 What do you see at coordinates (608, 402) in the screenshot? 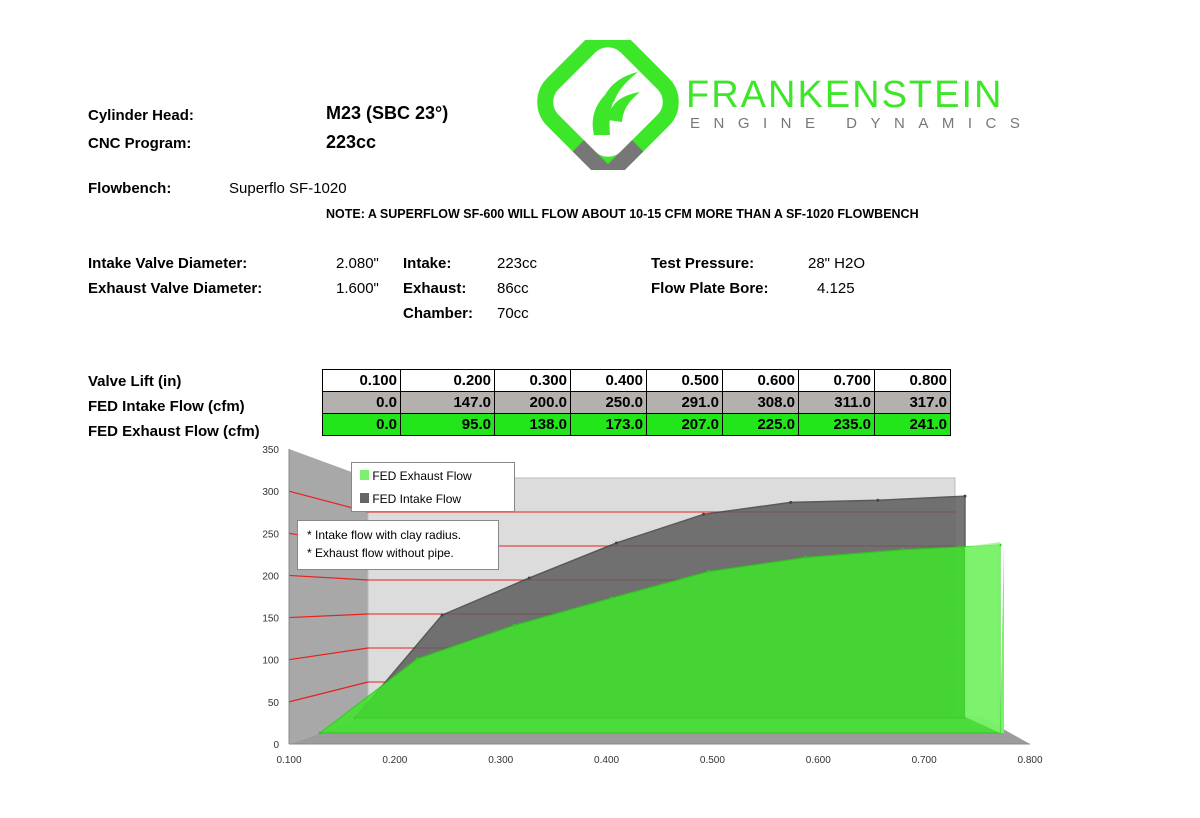
I see `table-cell-intake: 250.0` at bounding box center [608, 402].